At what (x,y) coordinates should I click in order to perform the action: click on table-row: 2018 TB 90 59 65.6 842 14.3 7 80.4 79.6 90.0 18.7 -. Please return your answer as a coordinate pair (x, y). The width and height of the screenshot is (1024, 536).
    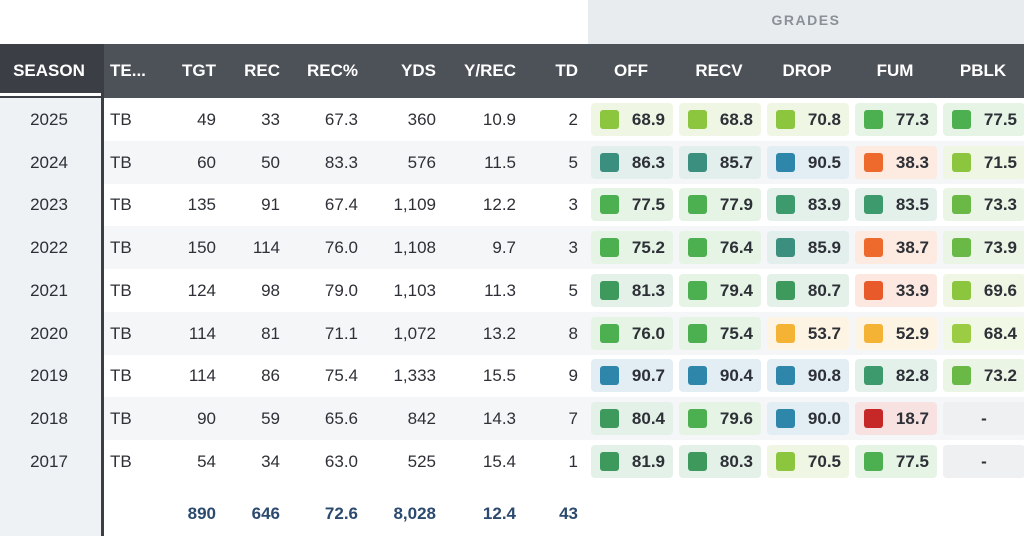
    Looking at the image, I should click on (512, 418).